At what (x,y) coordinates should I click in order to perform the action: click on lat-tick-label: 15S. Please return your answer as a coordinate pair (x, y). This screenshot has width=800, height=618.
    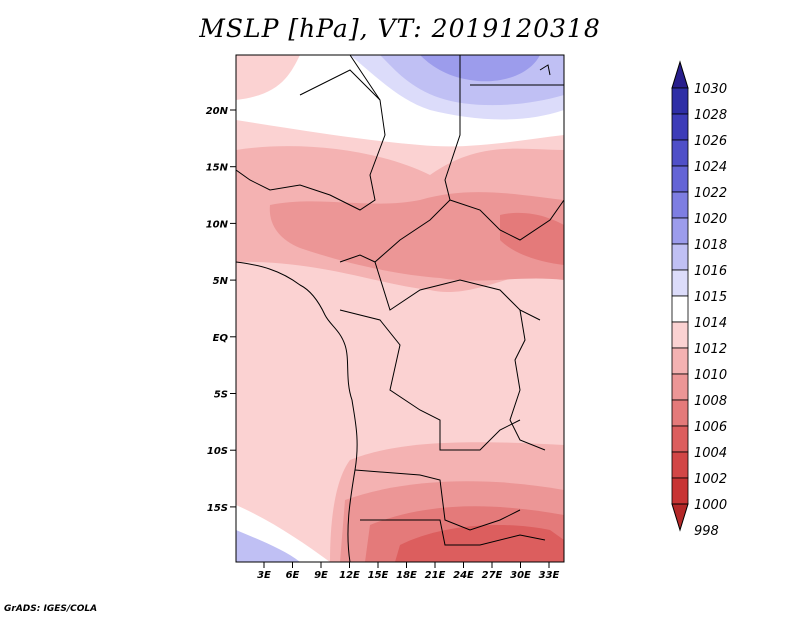
    Looking at the image, I should click on (217, 508).